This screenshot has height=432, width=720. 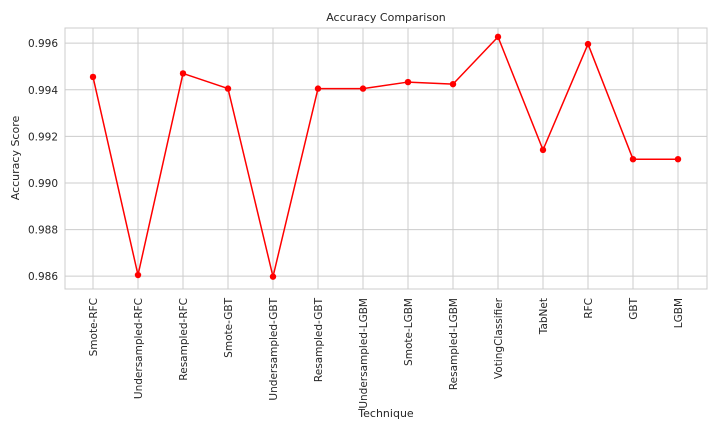 What do you see at coordinates (139, 348) in the screenshot?
I see `x-tick-label: Undersampled-RFC` at bounding box center [139, 348].